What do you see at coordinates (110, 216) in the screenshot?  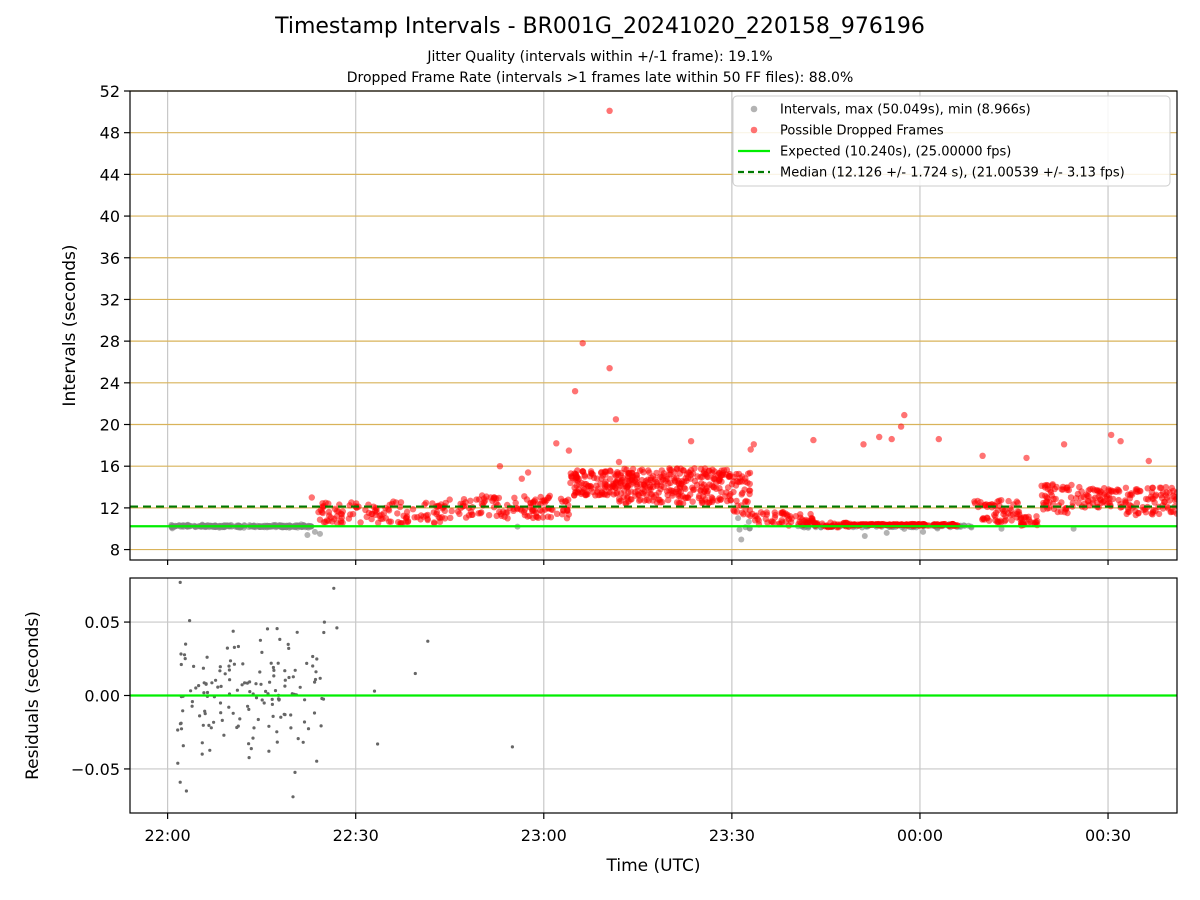 I see `y-tick-label: 40` at bounding box center [110, 216].